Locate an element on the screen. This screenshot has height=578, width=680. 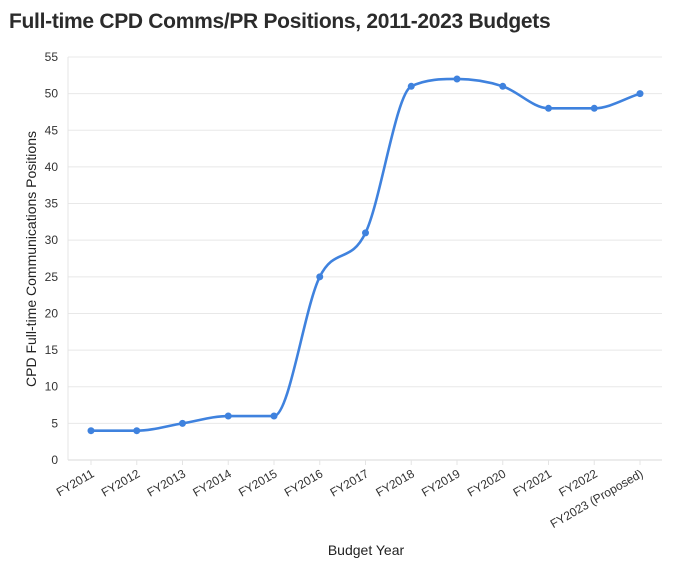
y-tick-label: 35 is located at coordinates (52, 204).